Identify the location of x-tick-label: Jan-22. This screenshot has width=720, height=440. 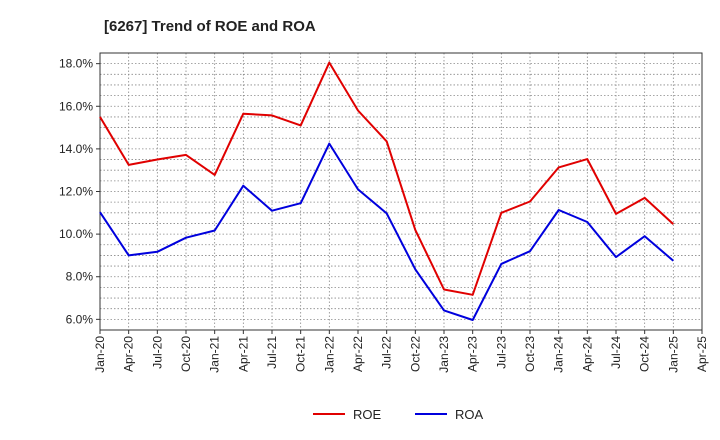
(329, 354).